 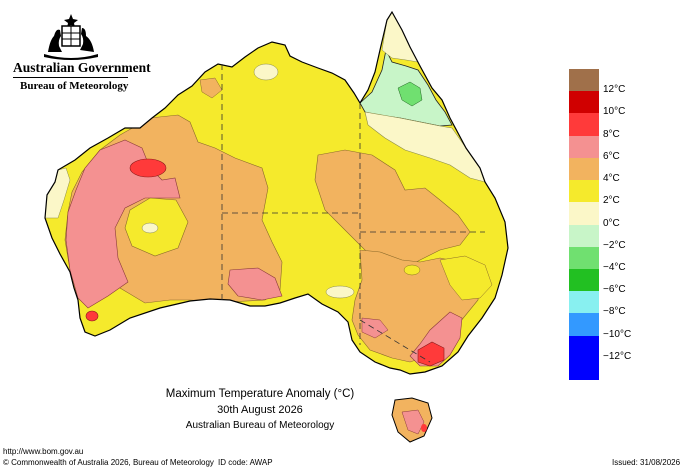 I want to click on map-date: 30th August 2026, so click(x=260, y=410).